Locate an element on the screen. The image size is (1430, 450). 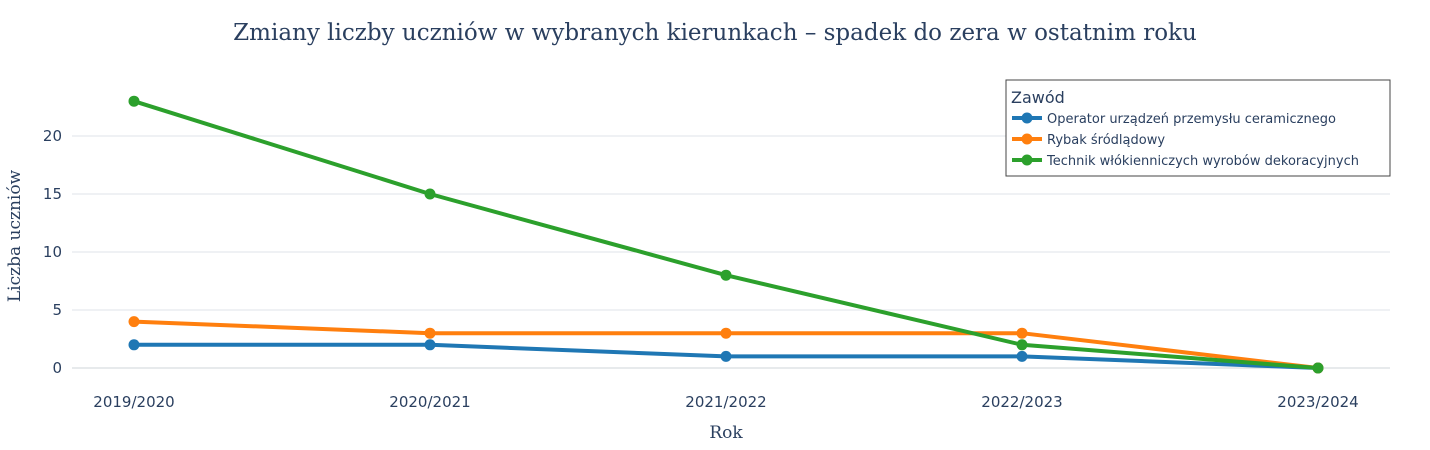
legend-box is located at coordinates (1198, 128).